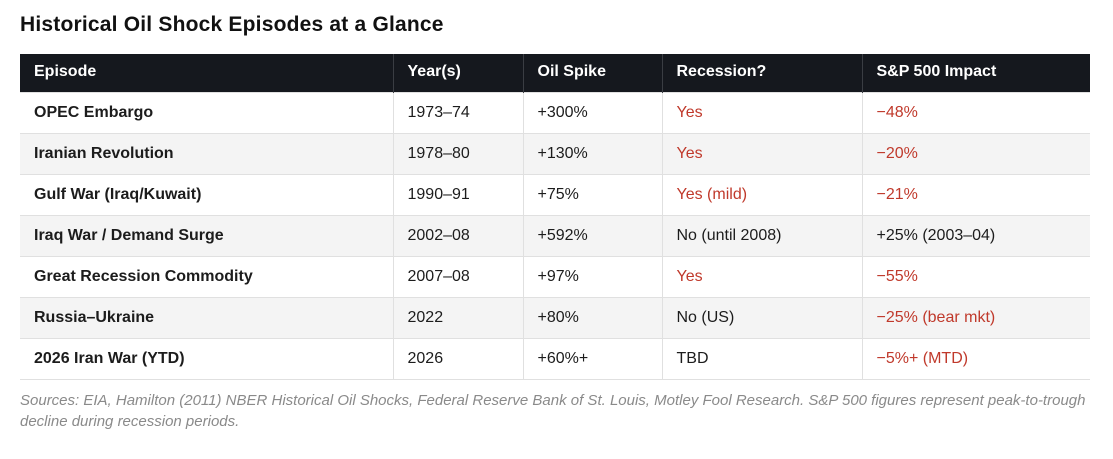  What do you see at coordinates (976, 235) in the screenshot?
I see `sp500-impact-cell: +25% (2003–04)` at bounding box center [976, 235].